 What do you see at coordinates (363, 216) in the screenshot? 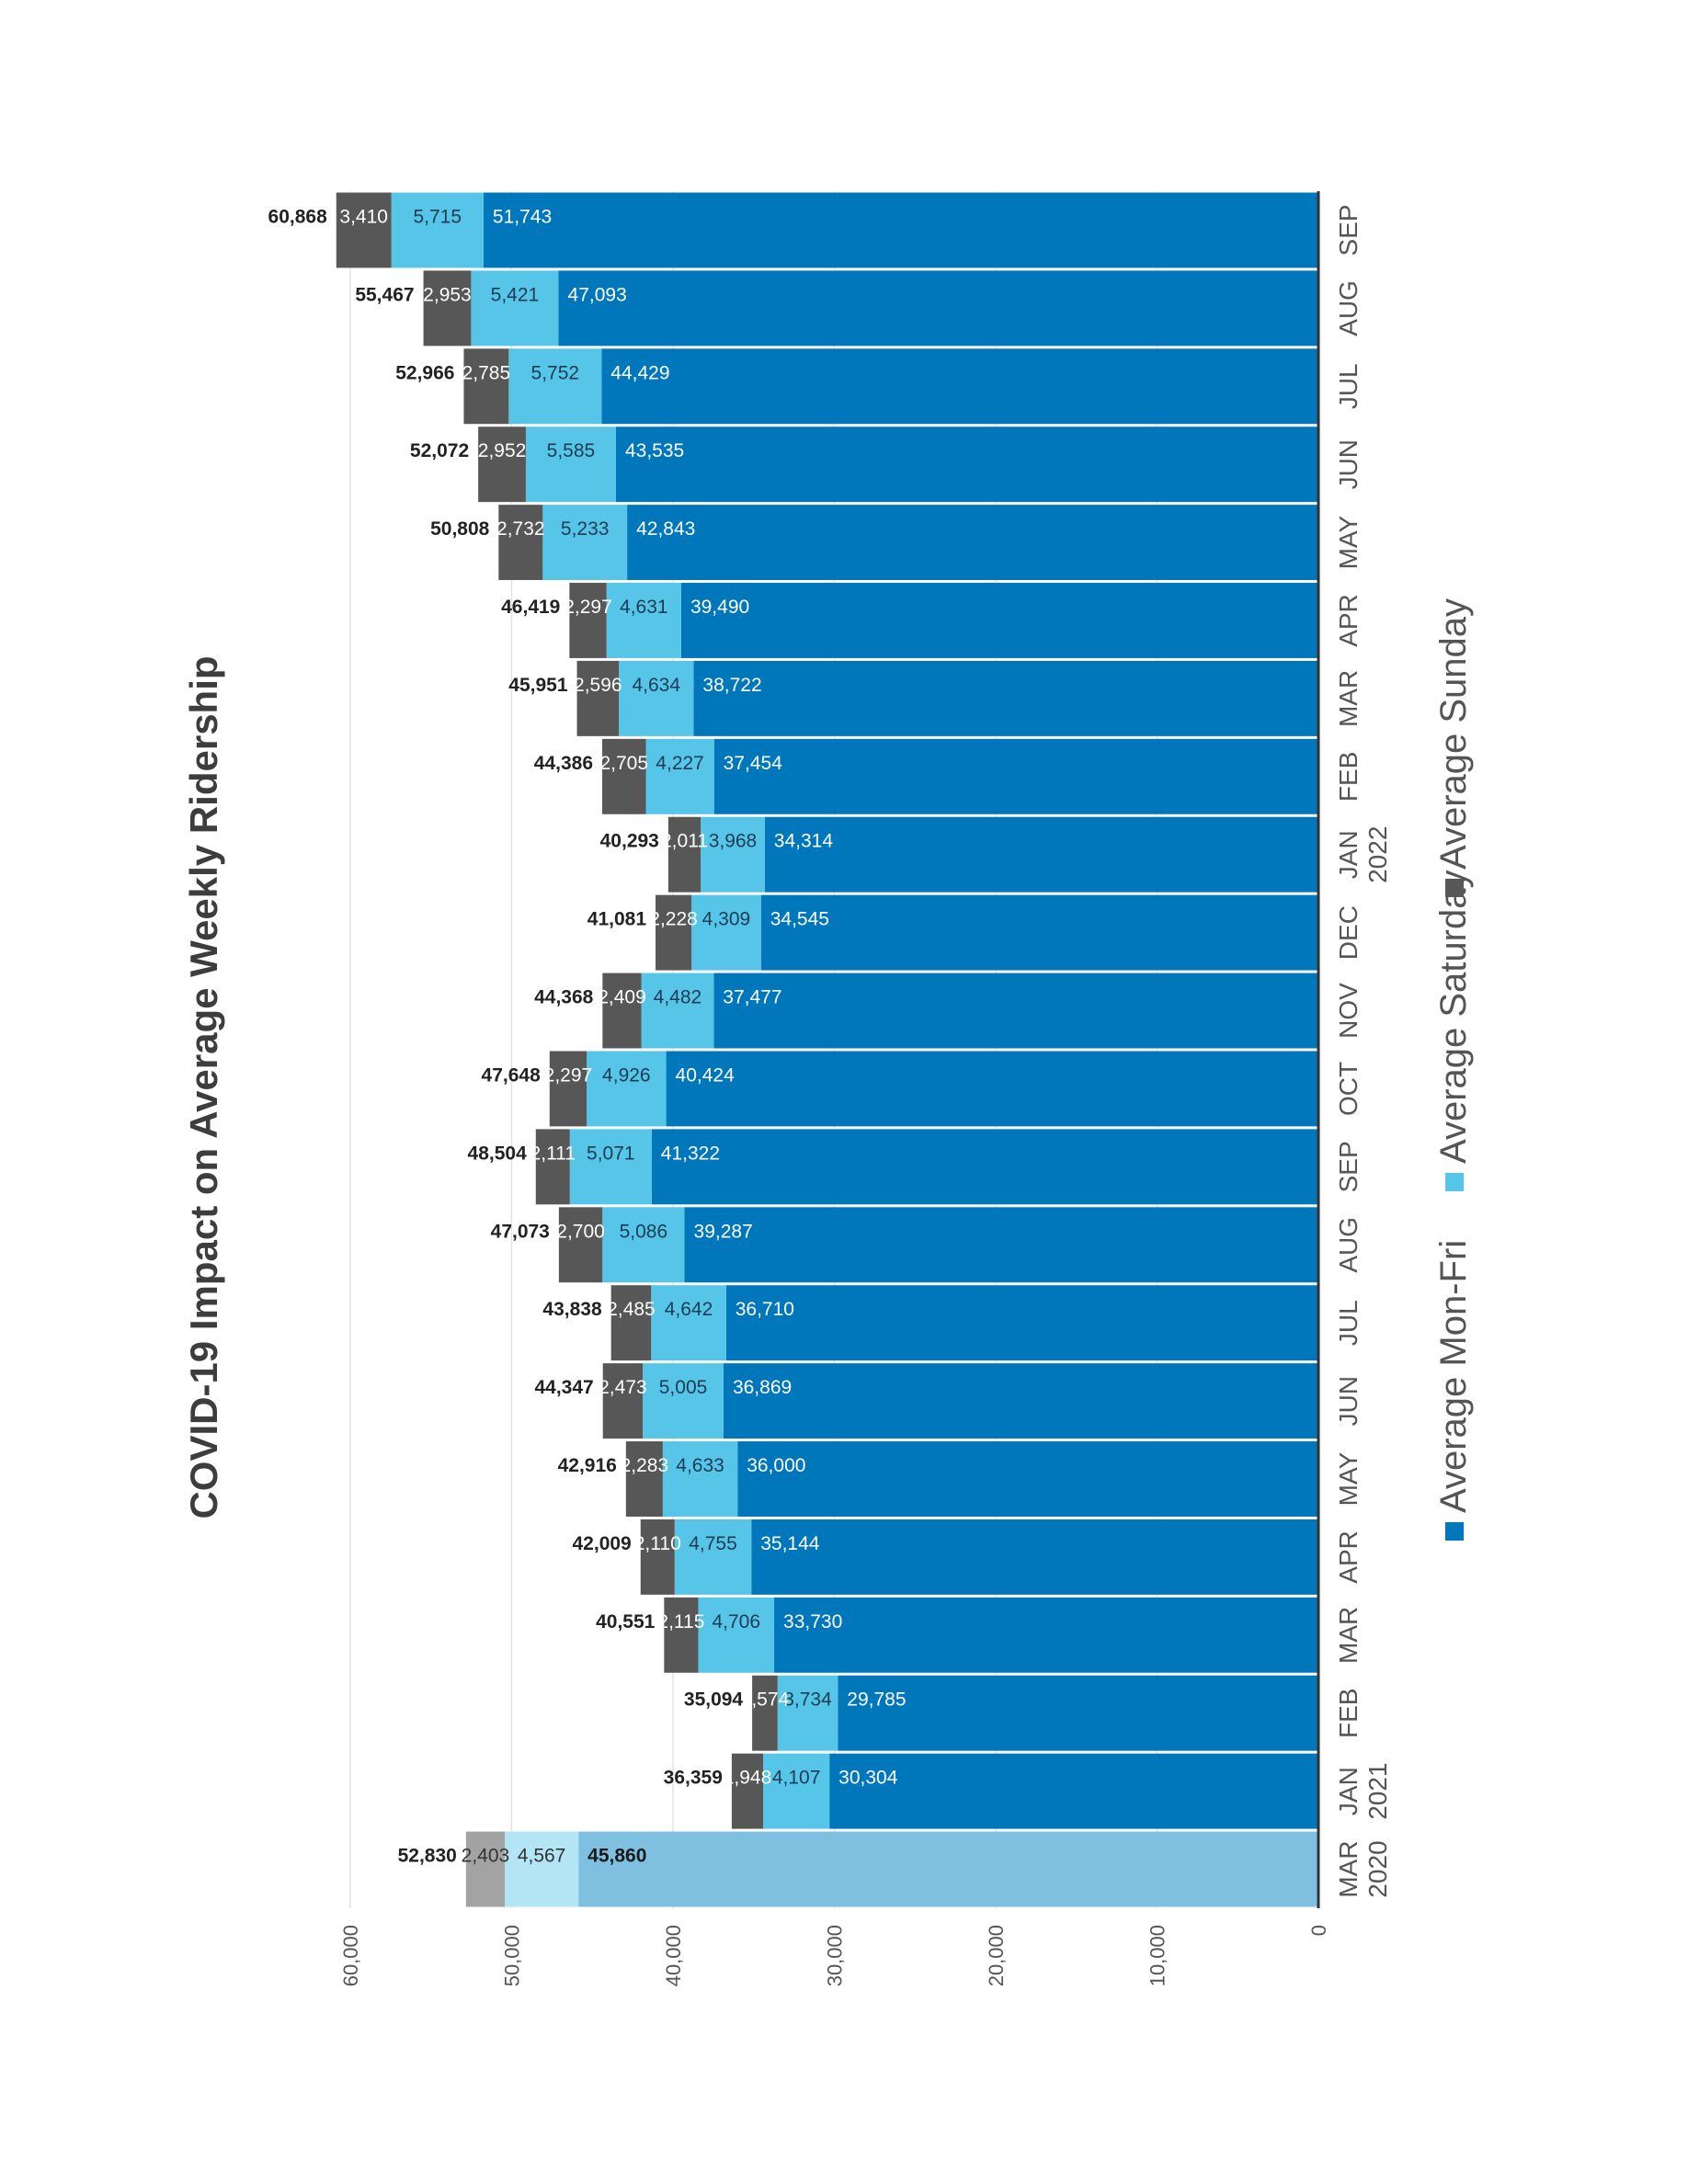
I see `segment-label-sunday: 3,410` at bounding box center [363, 216].